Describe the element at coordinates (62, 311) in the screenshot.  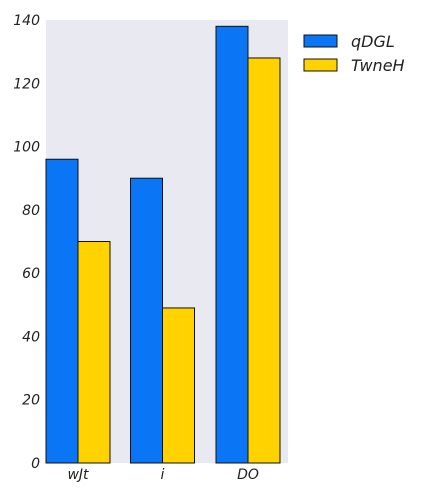
I see `bar-qDGL-wJt` at that location.